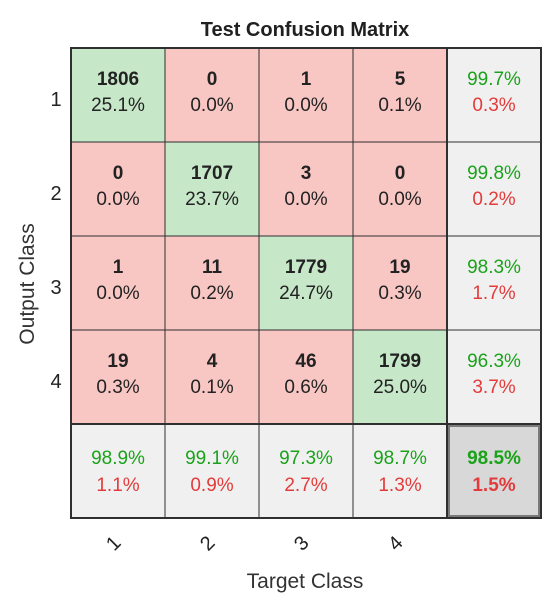 This screenshot has height=604, width=550. Describe the element at coordinates (55, 382) in the screenshot. I see `y-tick-label: 4` at that location.